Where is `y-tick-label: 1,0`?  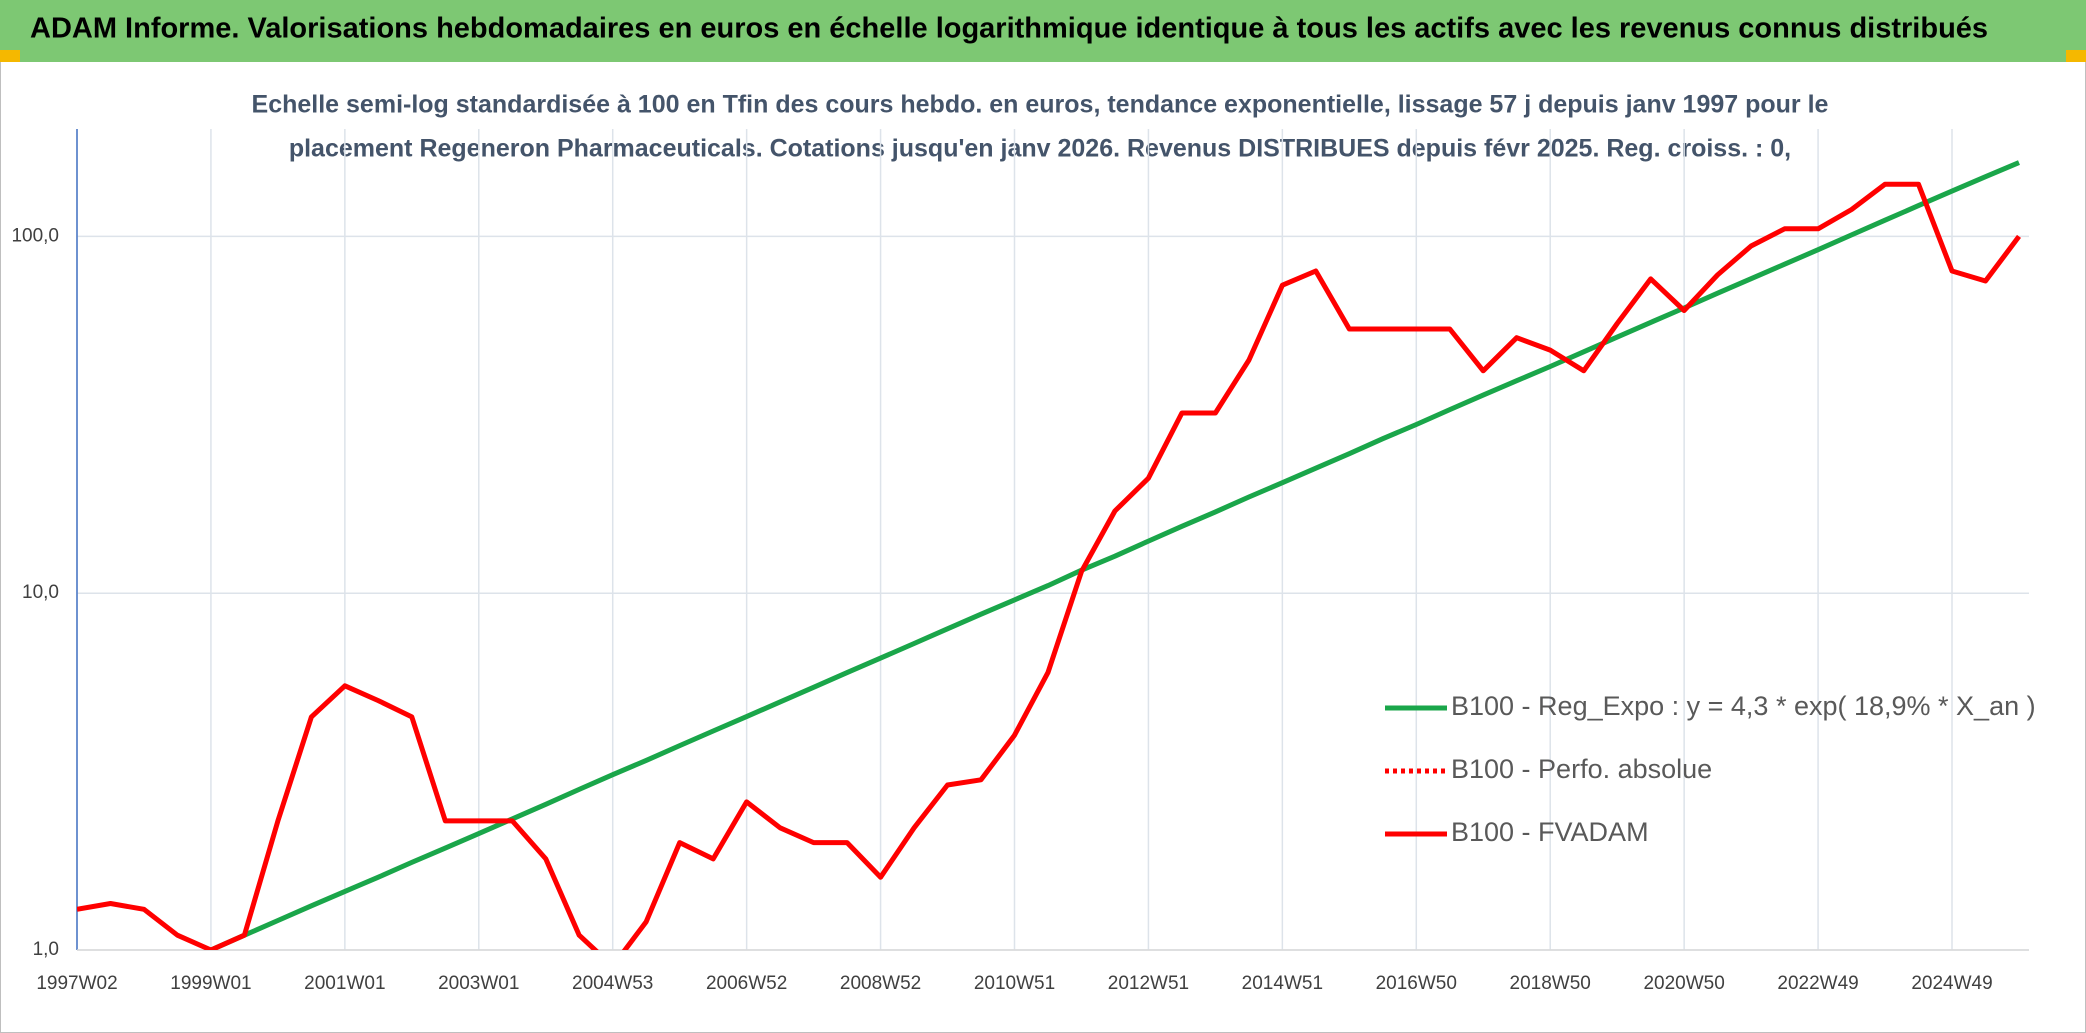
y-tick-label: 1,0 is located at coordinates (46, 949).